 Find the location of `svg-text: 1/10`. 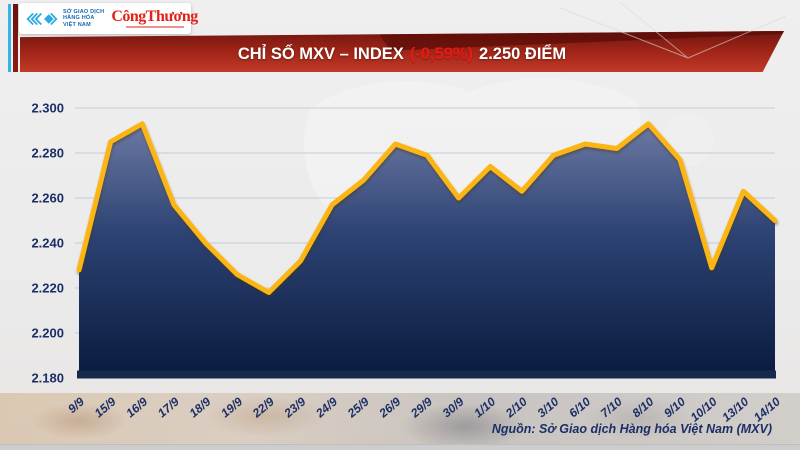

svg-text: 1/10 is located at coordinates (484, 407).